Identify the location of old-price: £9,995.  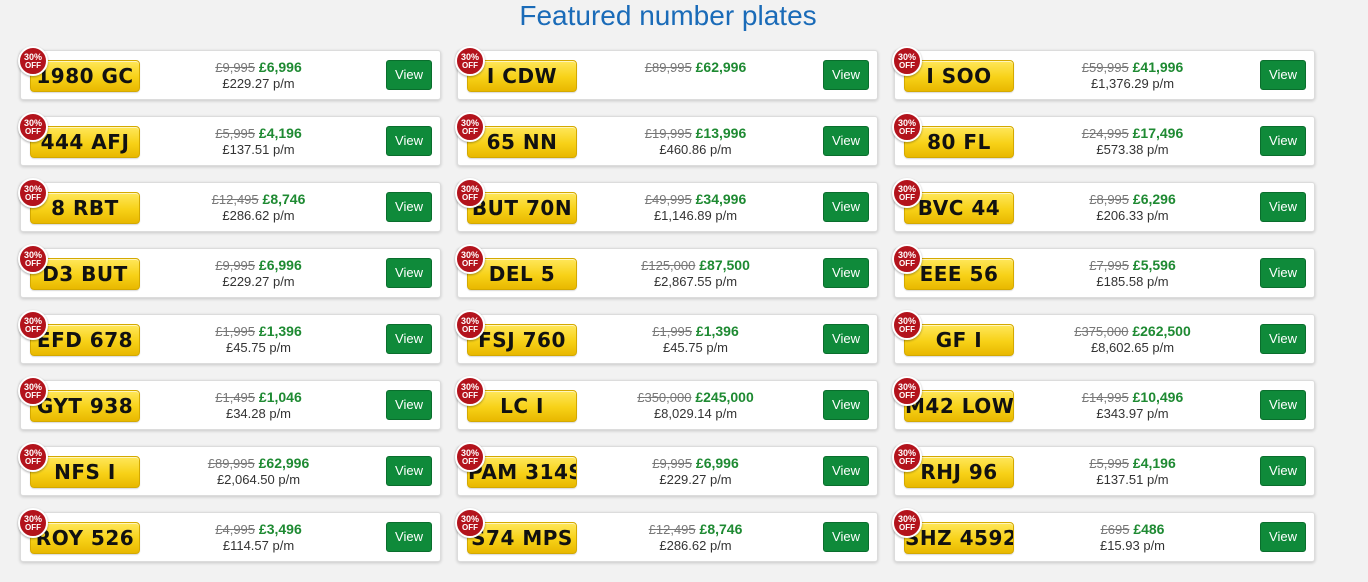
(235, 265).